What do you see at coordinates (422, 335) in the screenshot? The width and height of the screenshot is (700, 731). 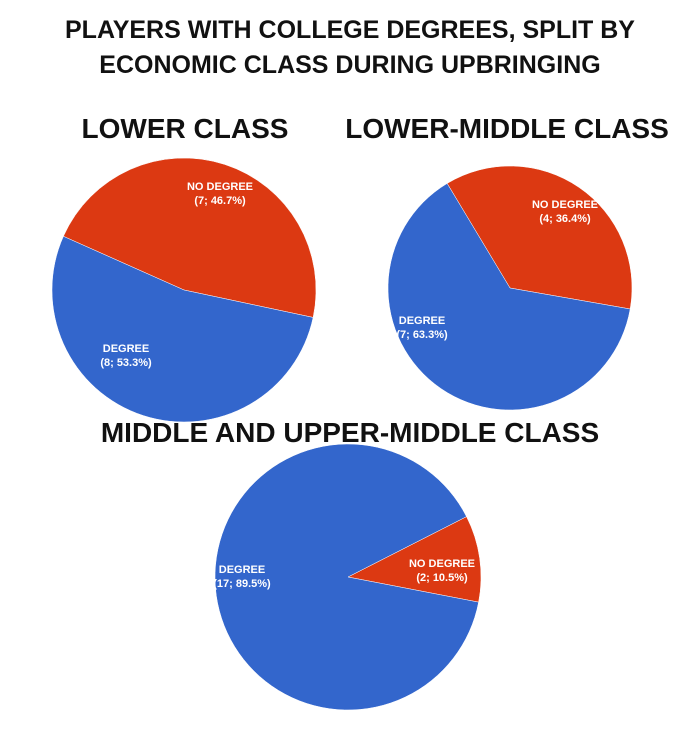 I see `slice-value-label: (7; 63.3%)` at bounding box center [422, 335].